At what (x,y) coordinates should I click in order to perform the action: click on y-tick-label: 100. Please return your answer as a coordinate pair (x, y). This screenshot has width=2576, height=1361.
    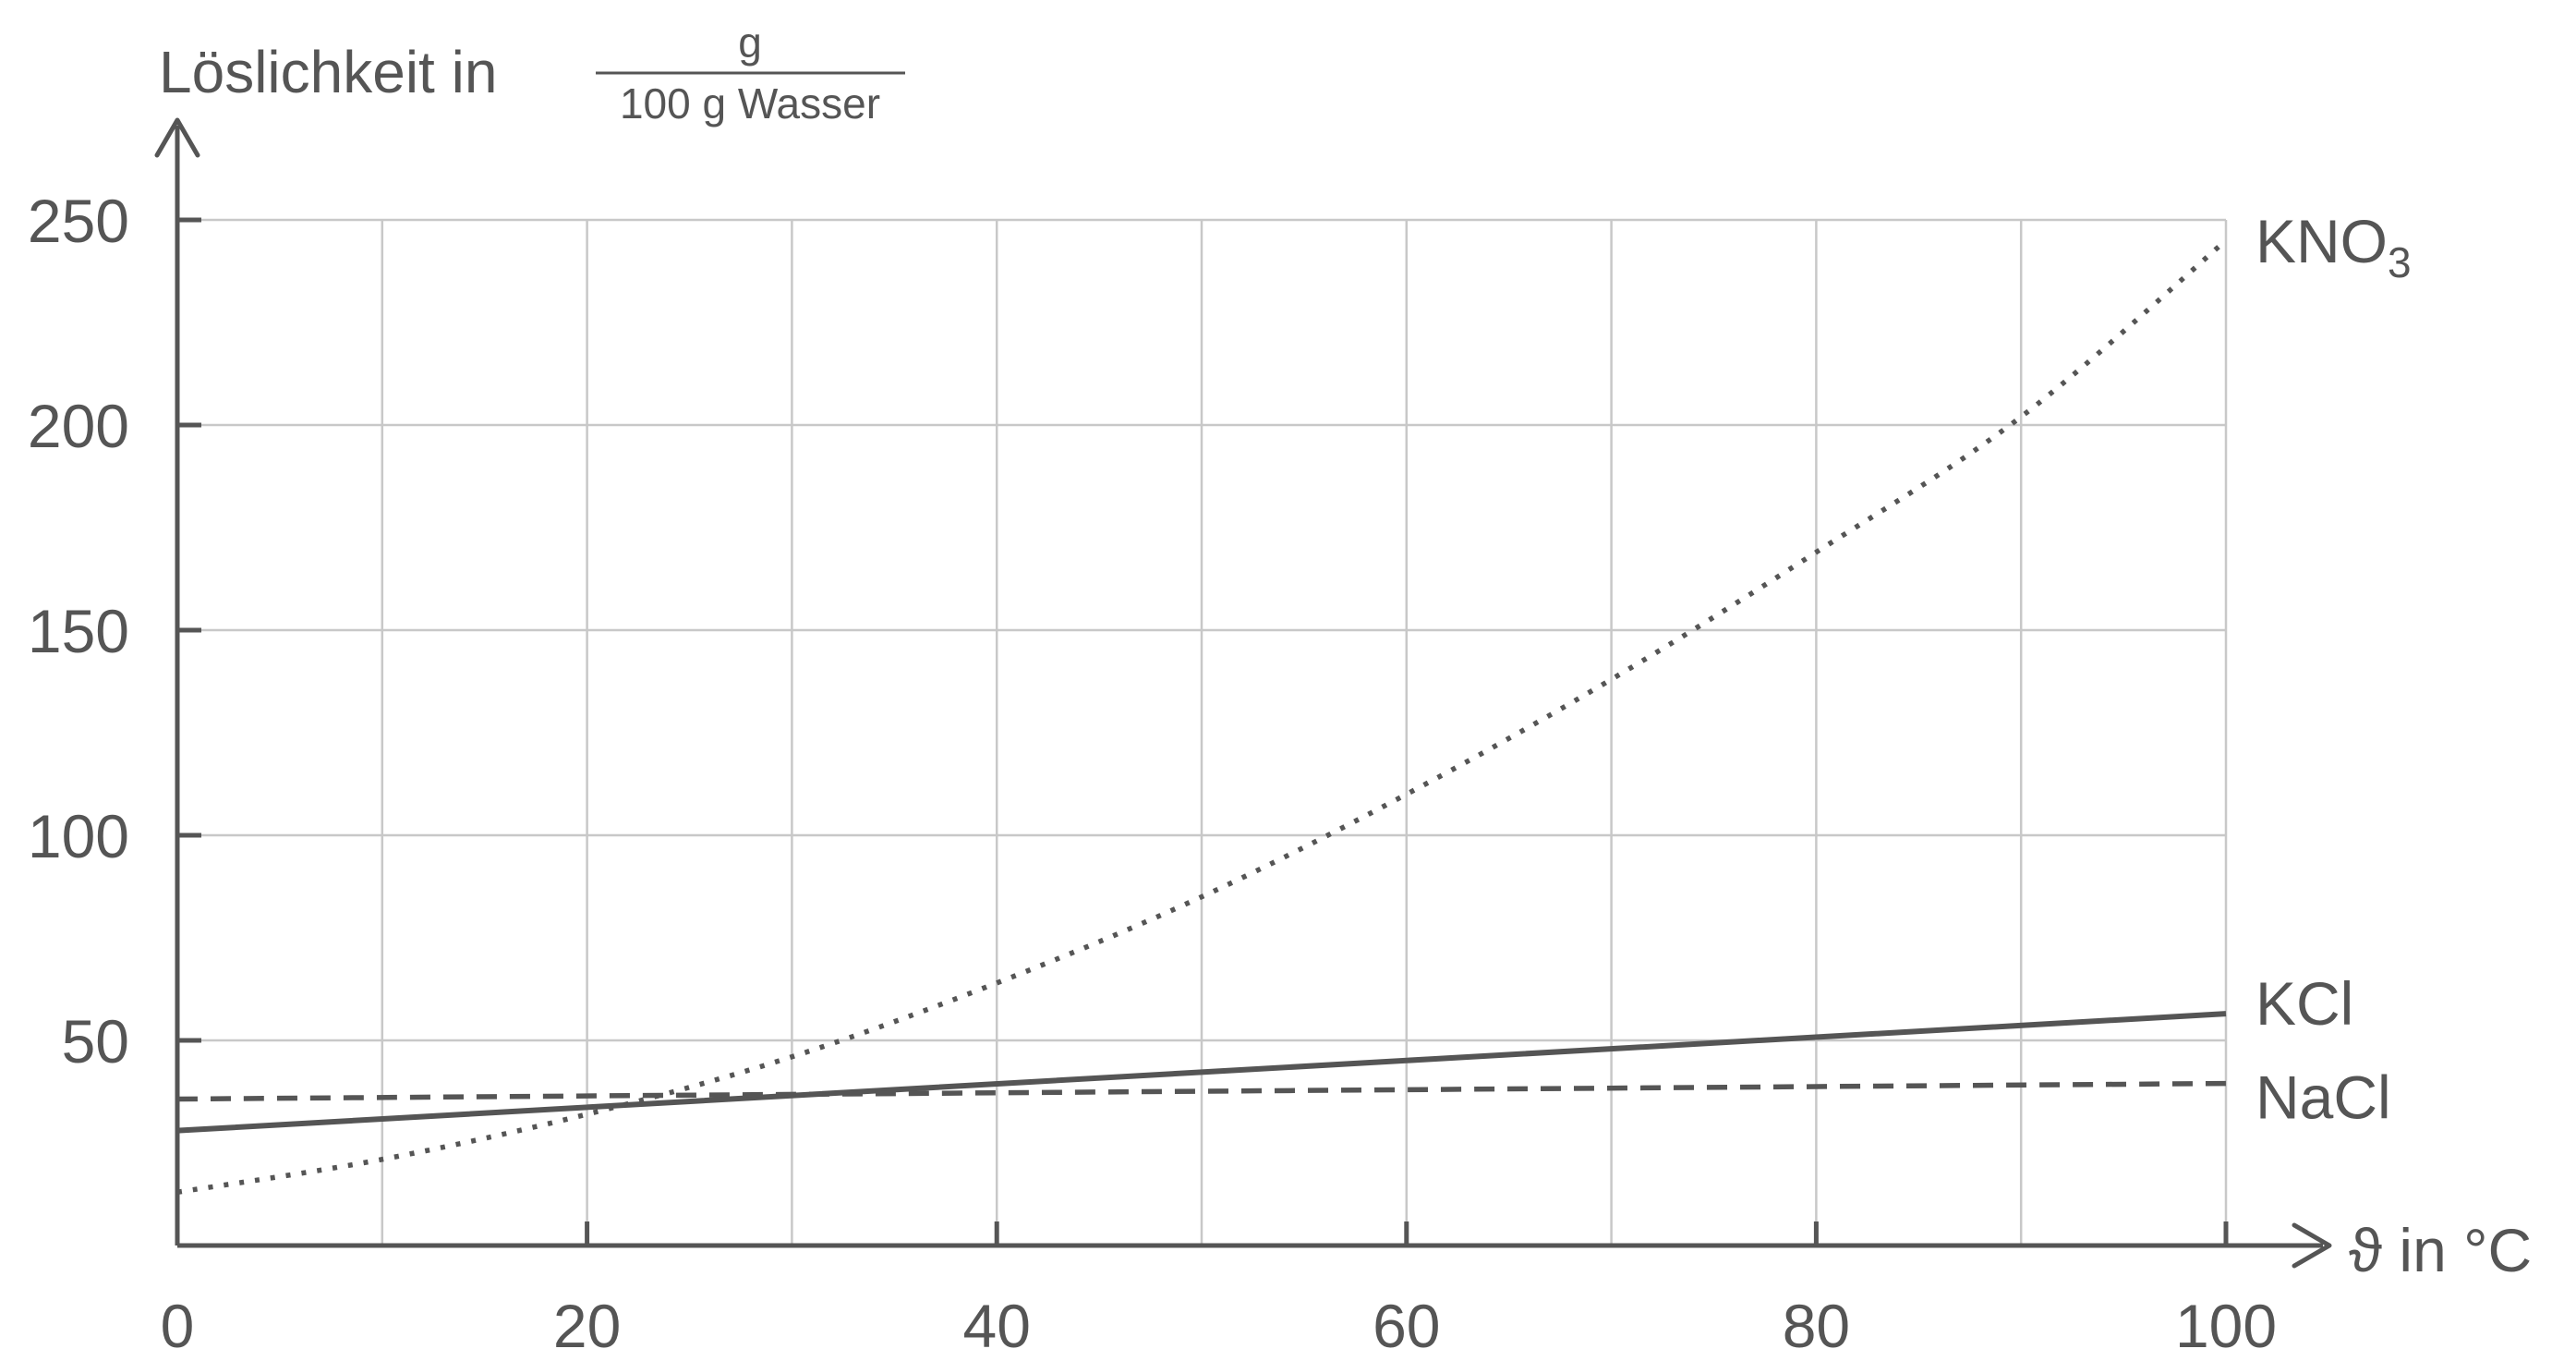
    Looking at the image, I should click on (78, 836).